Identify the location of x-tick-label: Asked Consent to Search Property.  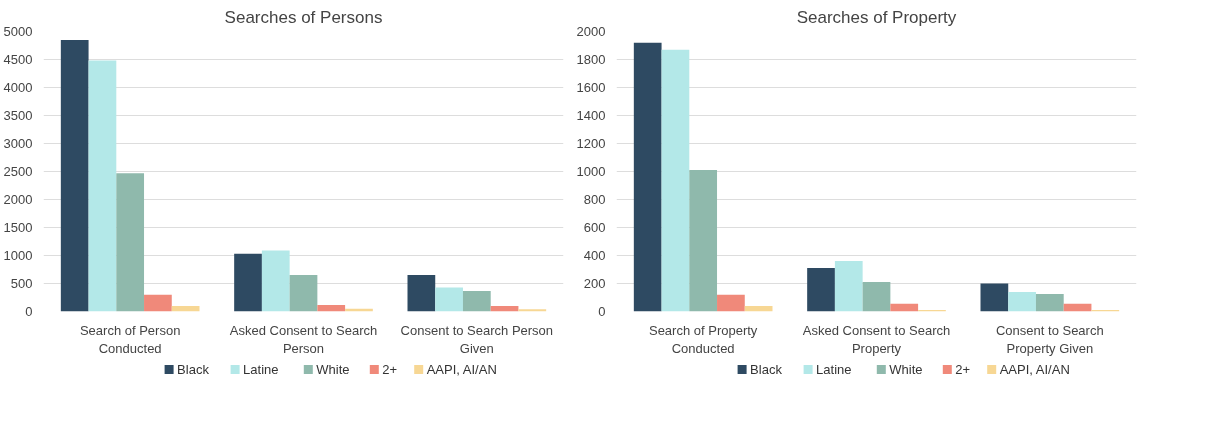
(876, 339).